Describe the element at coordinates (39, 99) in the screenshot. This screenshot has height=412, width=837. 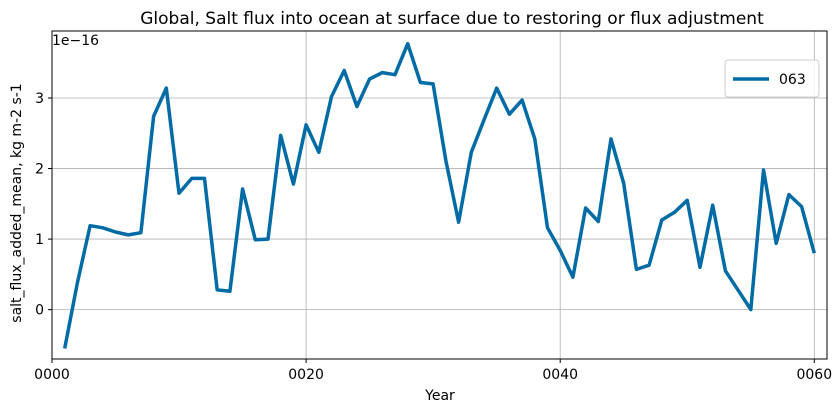
I see `y-tick-label: 3` at that location.